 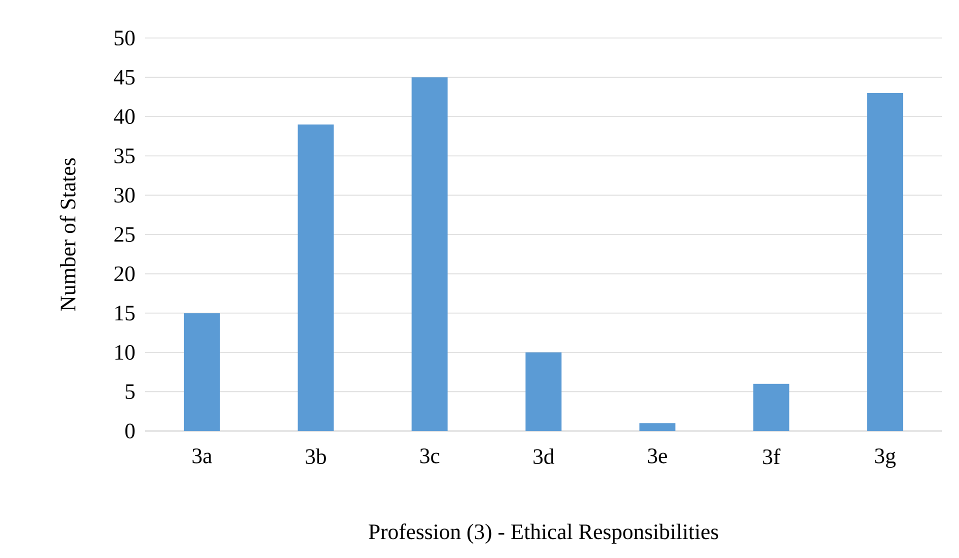 What do you see at coordinates (124, 234) in the screenshot?
I see `y-tick-label: 25` at bounding box center [124, 234].